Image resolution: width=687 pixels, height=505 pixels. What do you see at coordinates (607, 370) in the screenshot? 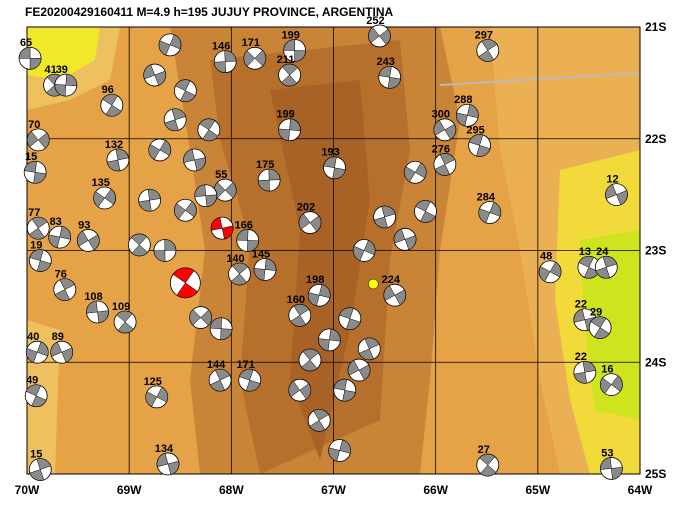
I see `depth-label: 16` at bounding box center [607, 370].